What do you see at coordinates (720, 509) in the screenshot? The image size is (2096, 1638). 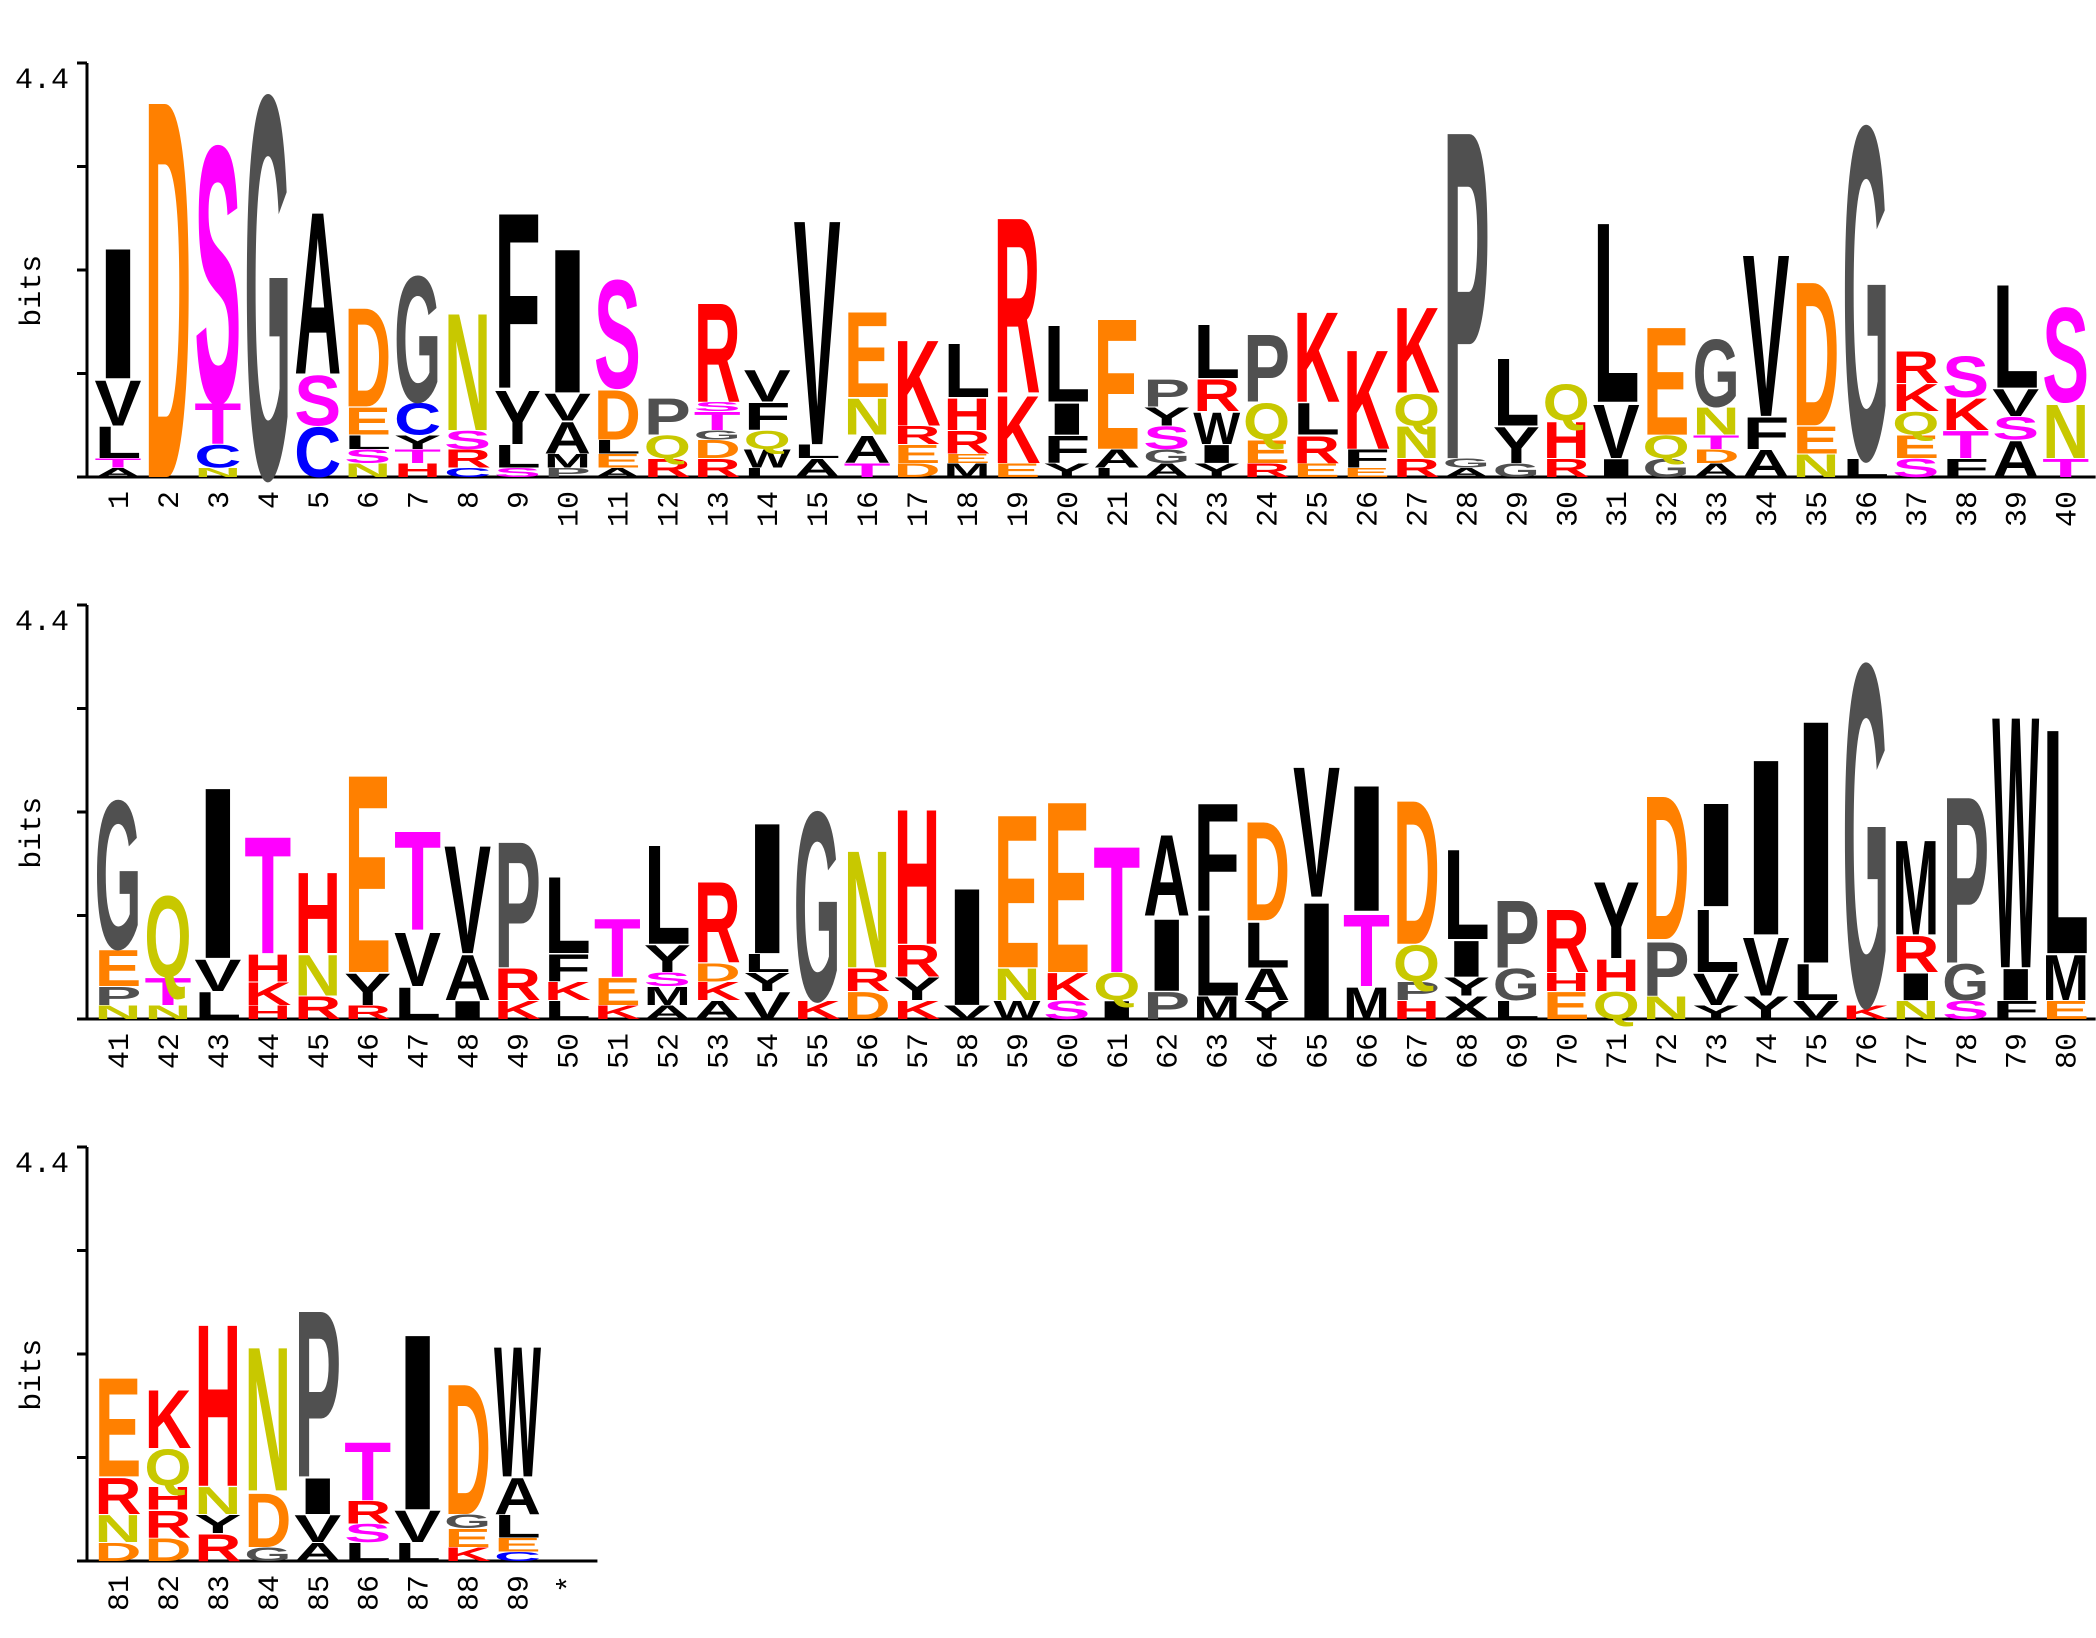 I see `position-label: 13` at bounding box center [720, 509].